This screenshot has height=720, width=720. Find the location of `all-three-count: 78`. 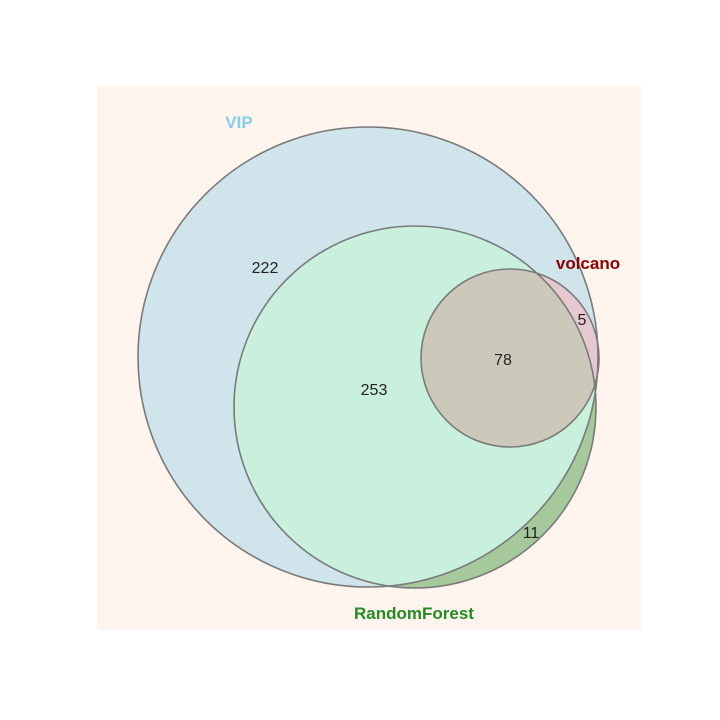

all-three-count: 78 is located at coordinates (503, 360).